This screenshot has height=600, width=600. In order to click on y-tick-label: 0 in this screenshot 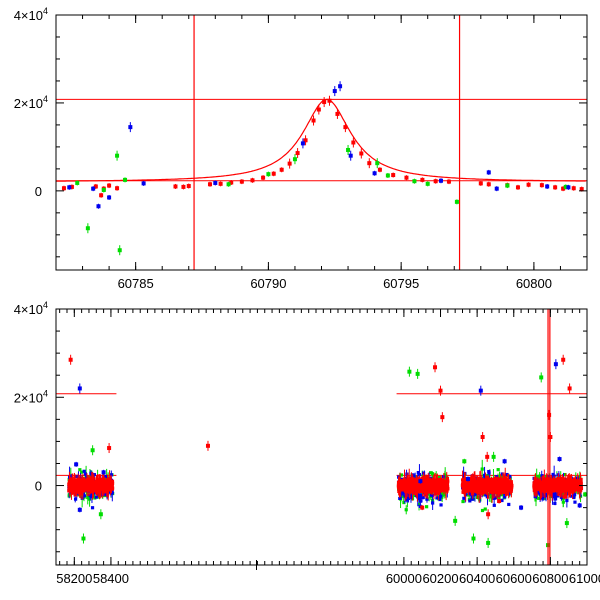, I will do `click(38, 191)`.